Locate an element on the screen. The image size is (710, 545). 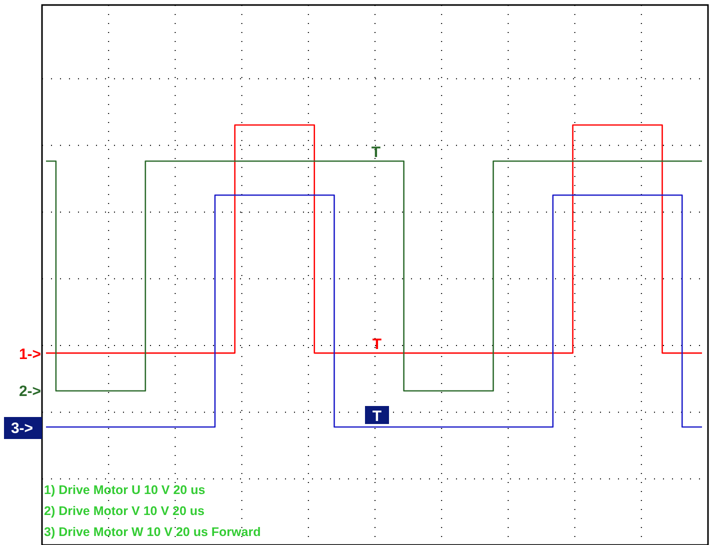
text: 3-> is located at coordinates (22, 428).